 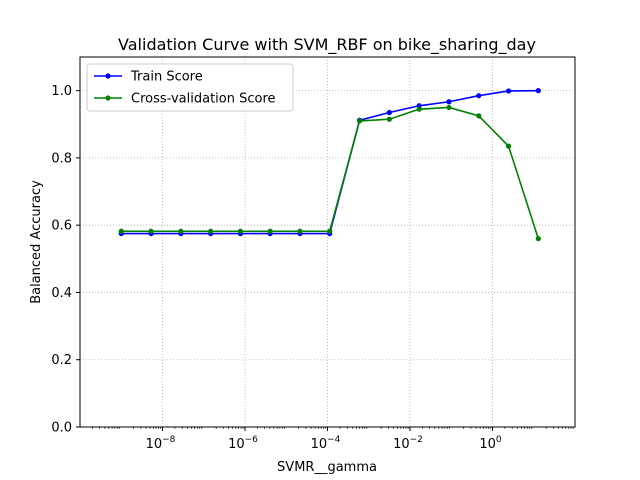 I want to click on x-axis-ticks: 10⁻⁸ 10⁻⁶ 10⁻⁴ 10⁻² 10⁰, so click(x=333, y=439).